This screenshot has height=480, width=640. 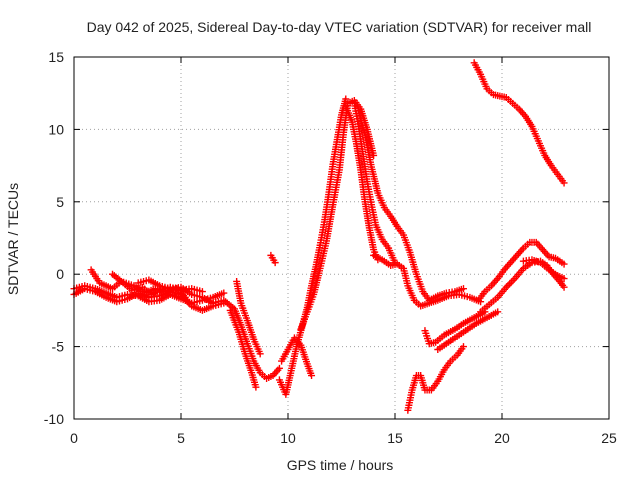 What do you see at coordinates (60, 274) in the screenshot?
I see `y-tick-label: 0` at bounding box center [60, 274].